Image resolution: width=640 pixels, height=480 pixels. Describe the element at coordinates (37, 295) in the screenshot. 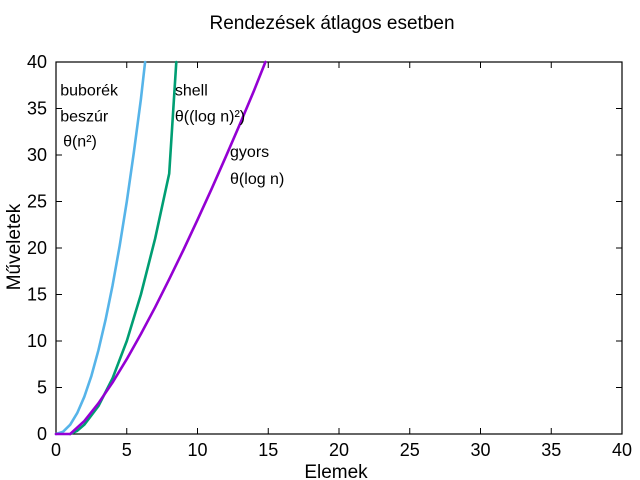

I see `y-tick-label: 15` at that location.